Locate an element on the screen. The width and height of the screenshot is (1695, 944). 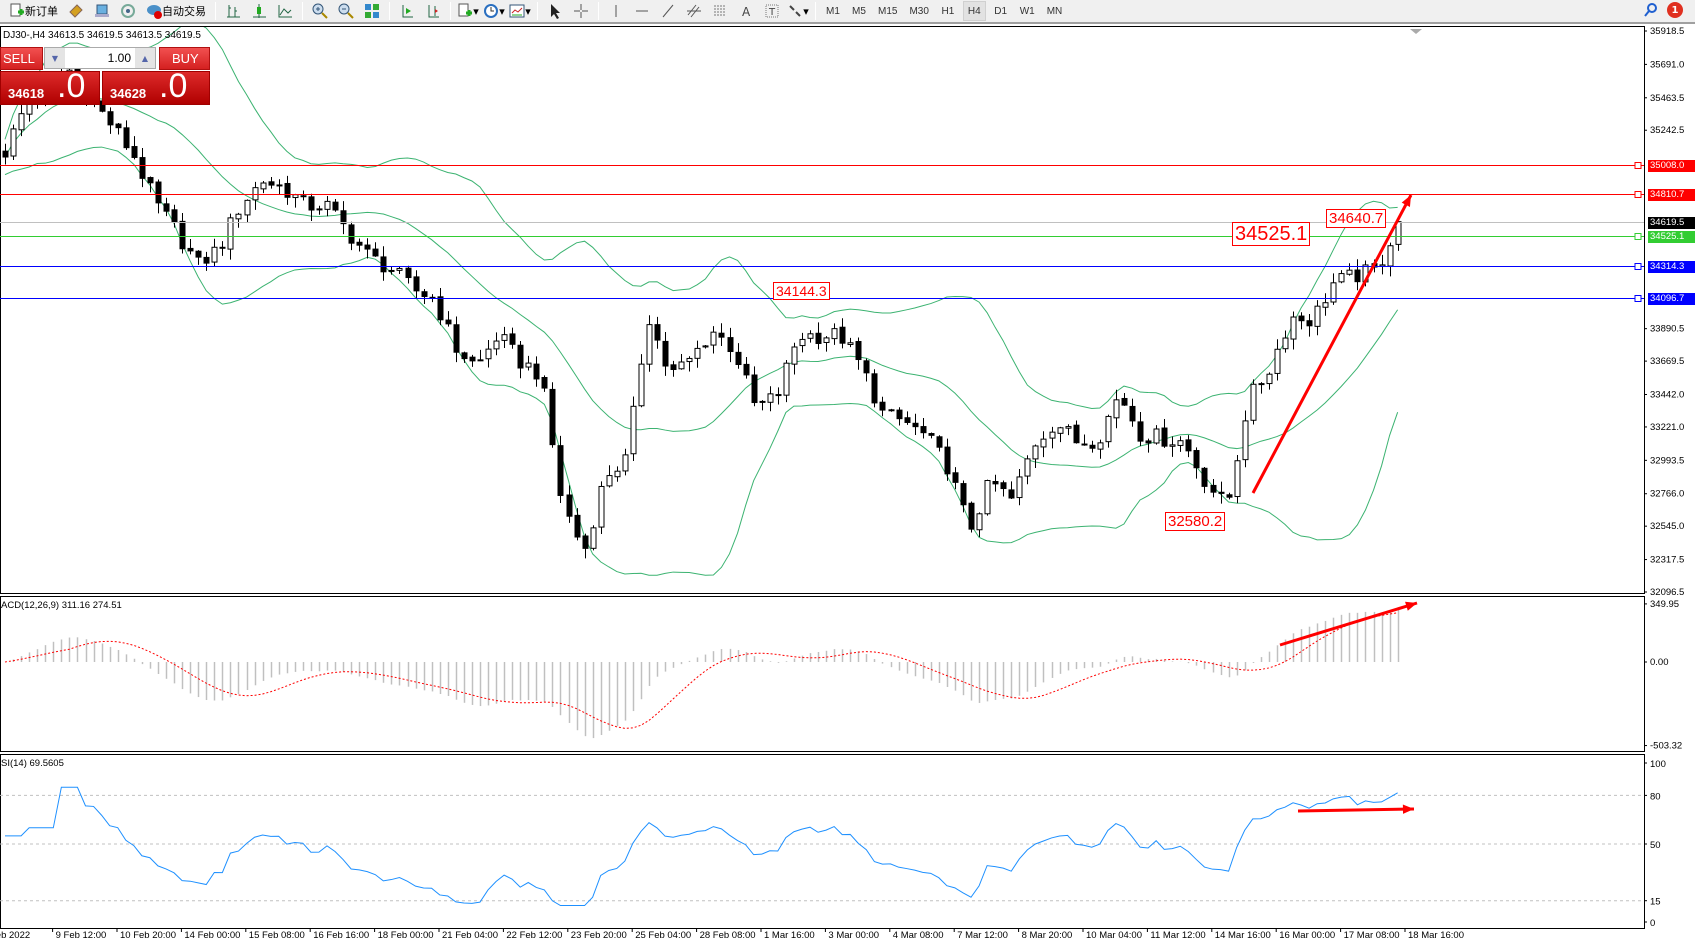
timeframe-m1: M1 is located at coordinates (833, 11).